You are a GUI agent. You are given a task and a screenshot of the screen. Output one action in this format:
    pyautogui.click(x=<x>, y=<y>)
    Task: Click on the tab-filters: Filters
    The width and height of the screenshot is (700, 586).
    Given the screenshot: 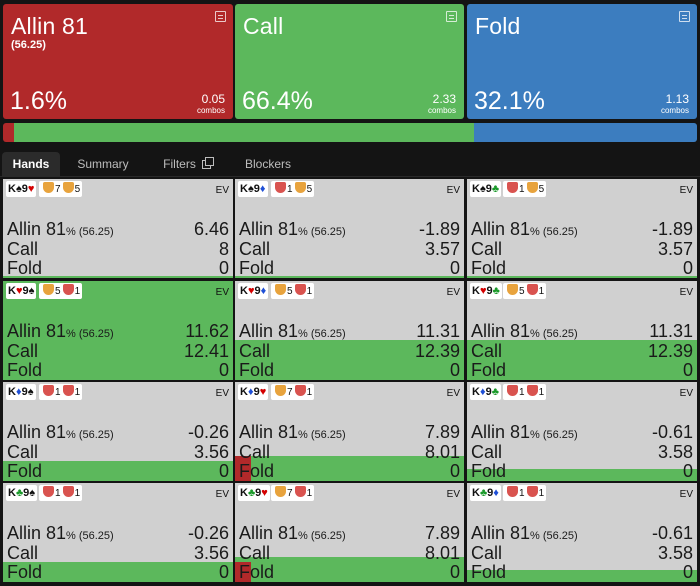 What is the action you would take?
    pyautogui.click(x=187, y=164)
    